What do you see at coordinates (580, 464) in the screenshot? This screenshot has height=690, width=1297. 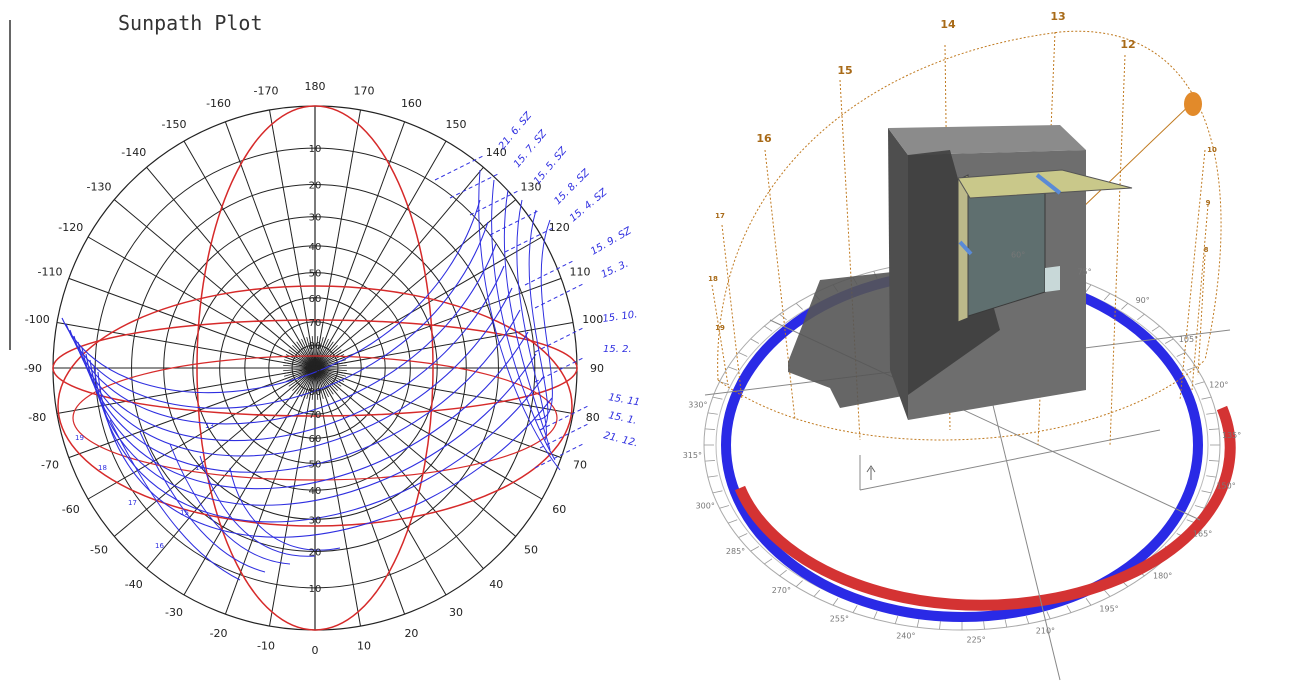 I see `azimuth-label: 70` at bounding box center [580, 464].